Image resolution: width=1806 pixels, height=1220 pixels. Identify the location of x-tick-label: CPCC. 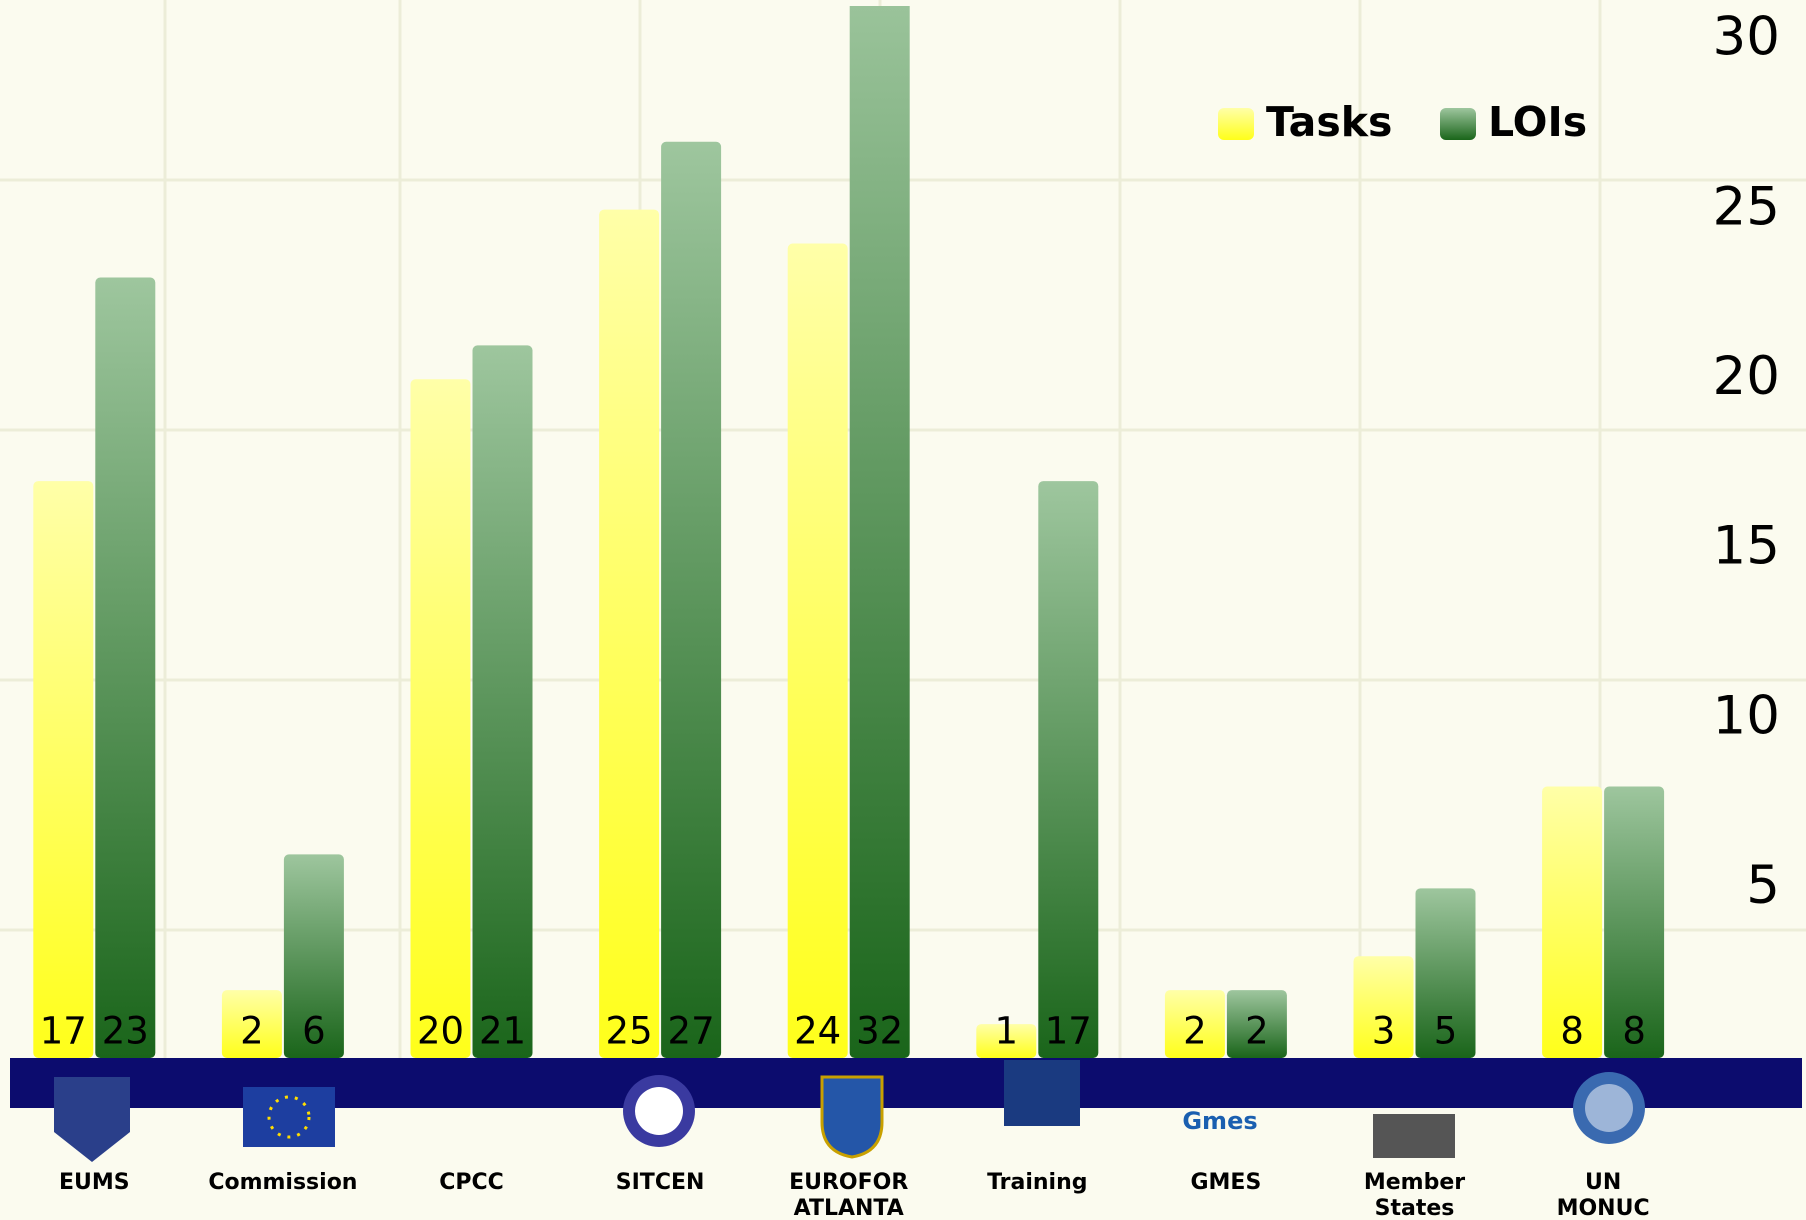
(471, 1182).